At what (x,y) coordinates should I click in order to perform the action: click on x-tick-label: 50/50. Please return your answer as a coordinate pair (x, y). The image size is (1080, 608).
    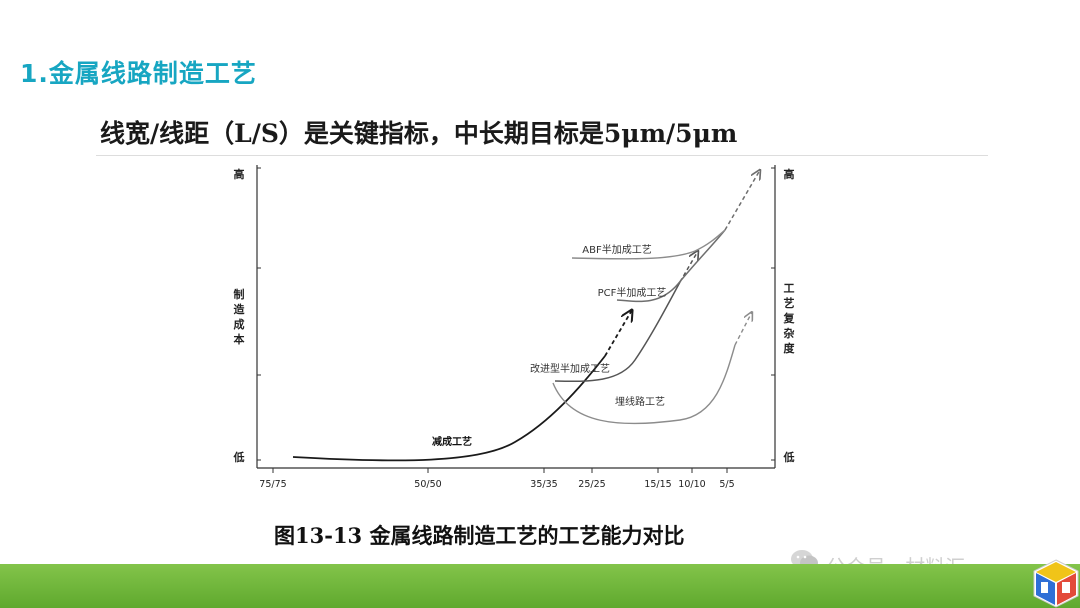
    Looking at the image, I should click on (427, 484).